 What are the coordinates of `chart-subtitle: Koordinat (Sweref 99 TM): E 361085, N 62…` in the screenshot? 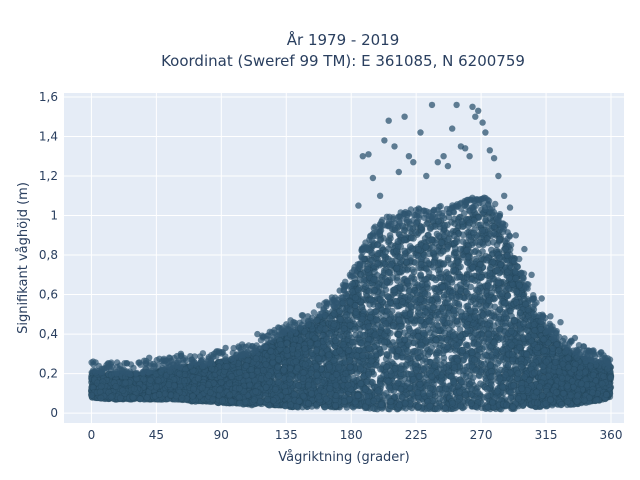 It's located at (343, 61).